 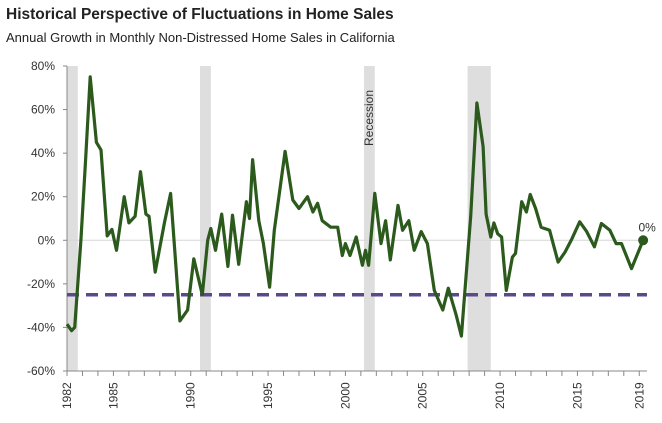 What do you see at coordinates (191, 395) in the screenshot?
I see `x-tick-label: 1990` at bounding box center [191, 395].